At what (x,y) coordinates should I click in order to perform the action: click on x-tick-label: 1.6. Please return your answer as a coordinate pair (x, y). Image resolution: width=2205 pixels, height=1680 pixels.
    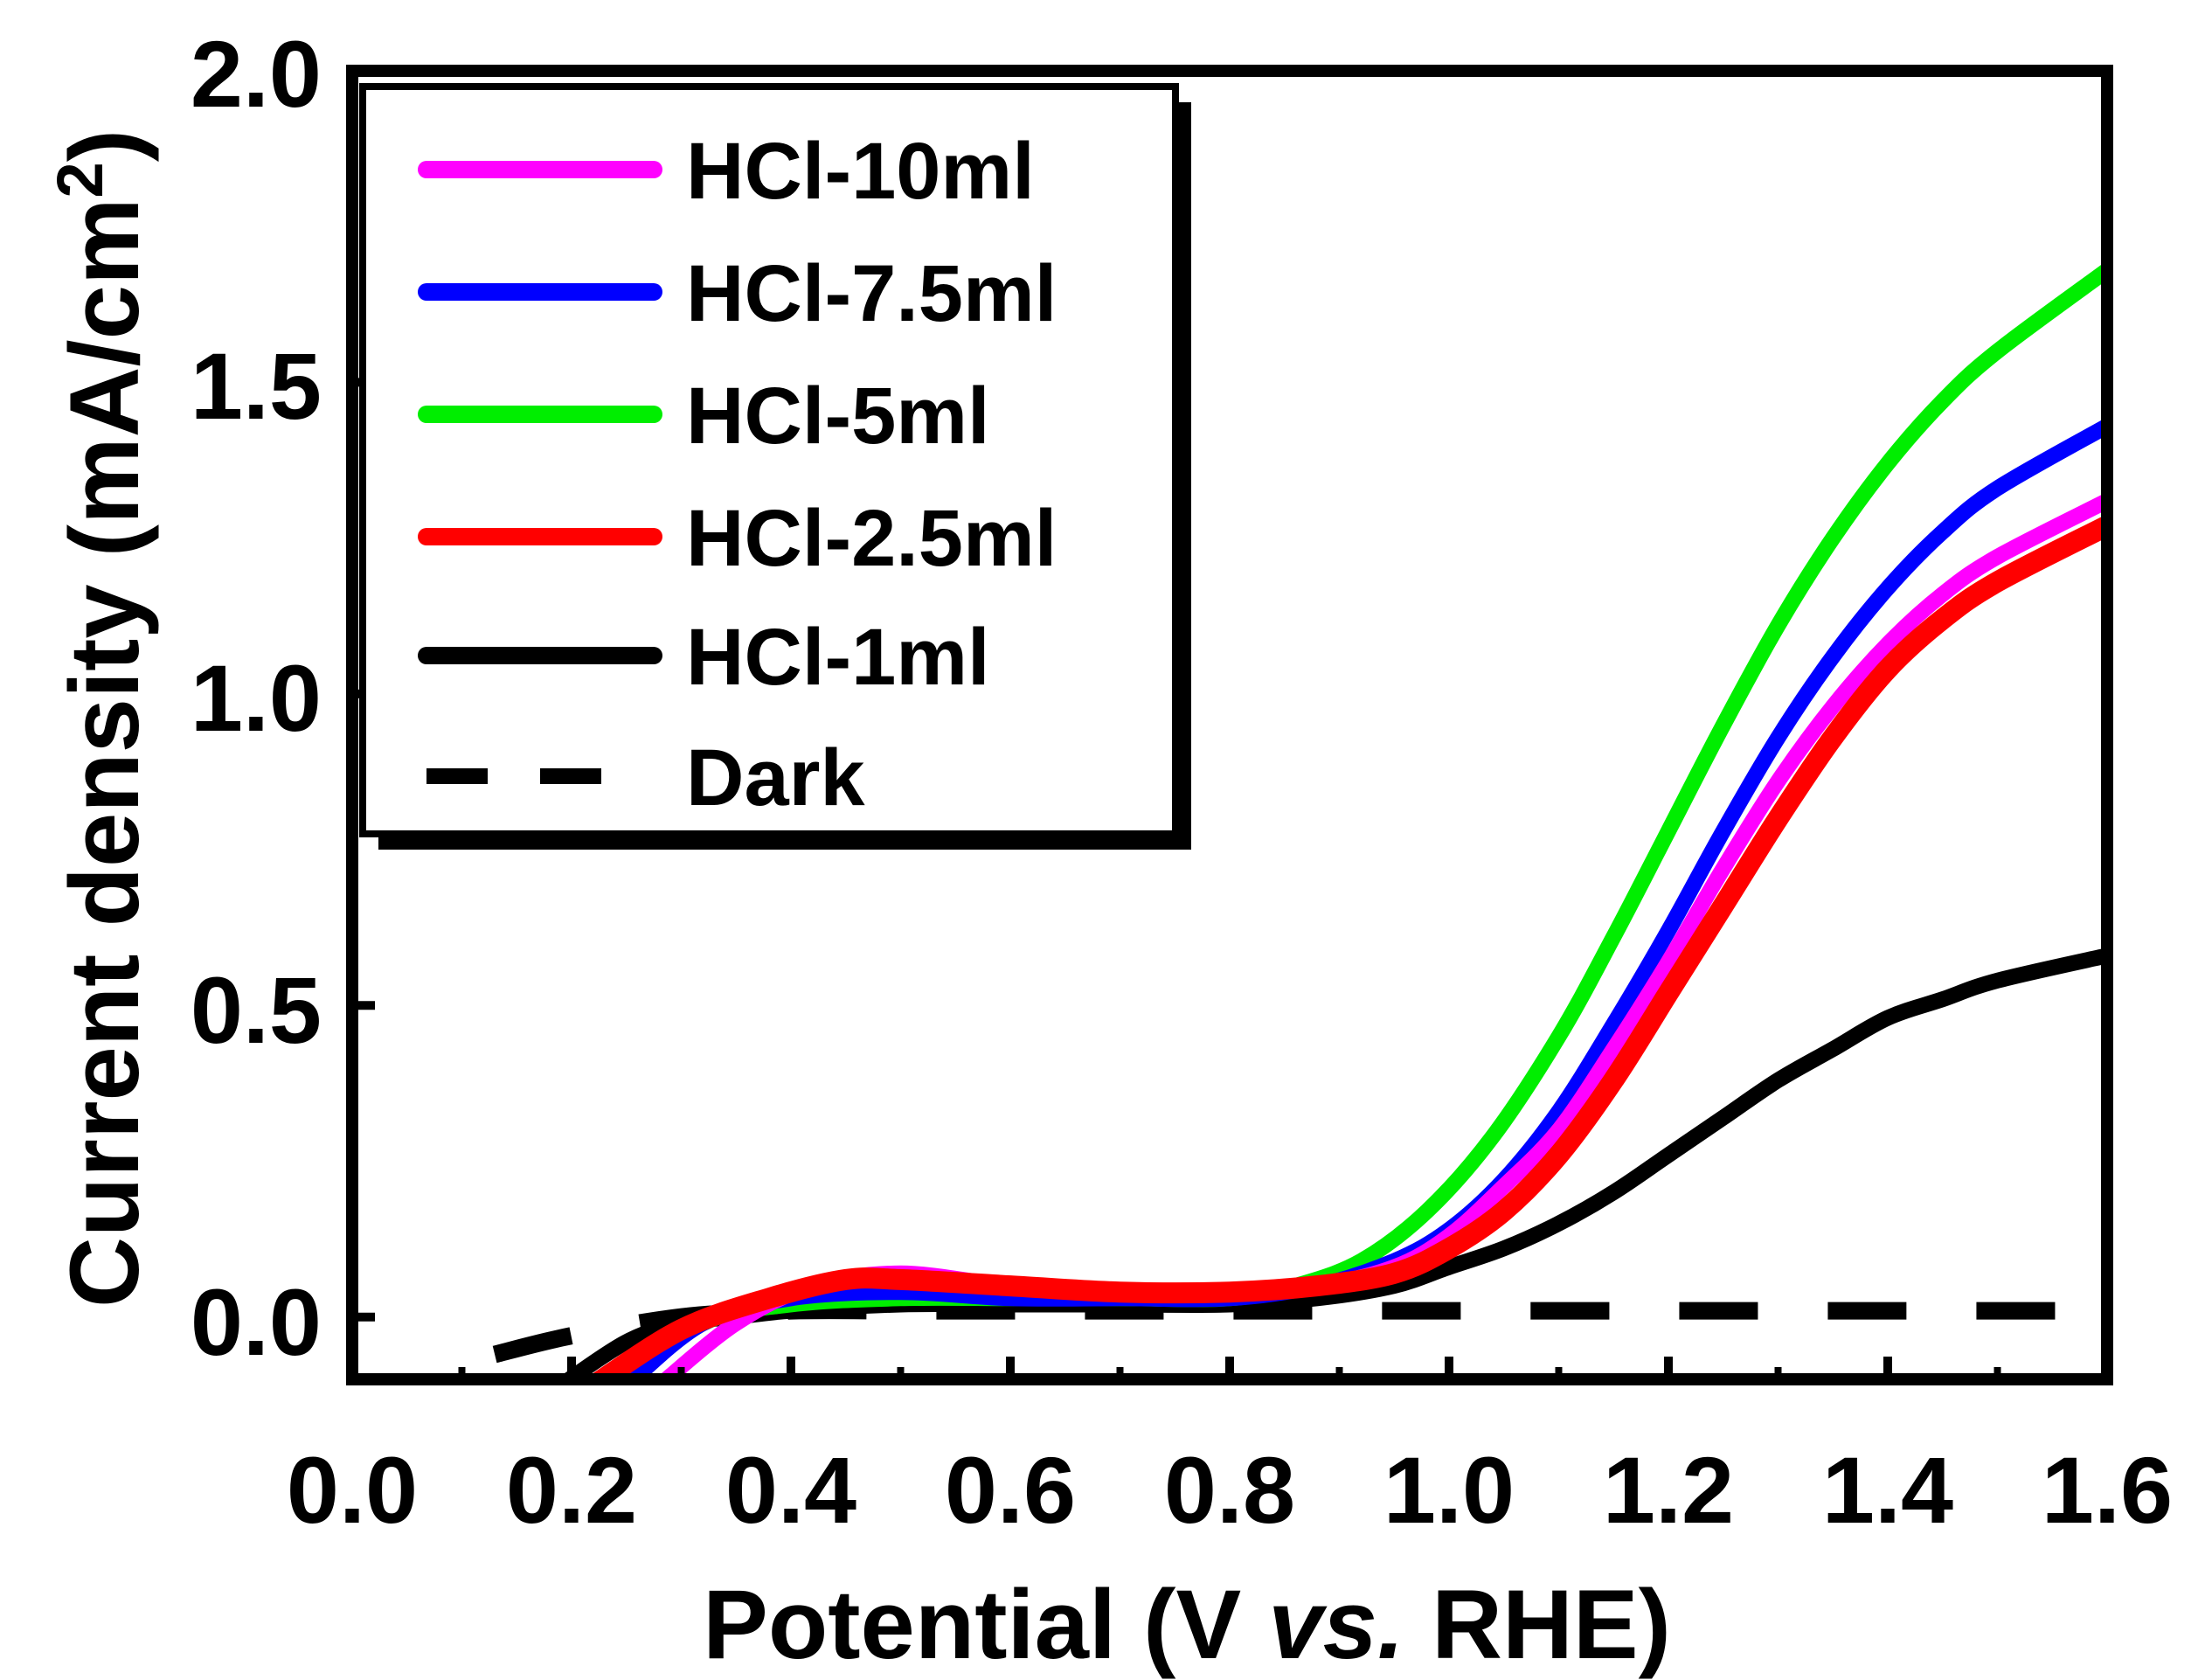
    Looking at the image, I should click on (2108, 1490).